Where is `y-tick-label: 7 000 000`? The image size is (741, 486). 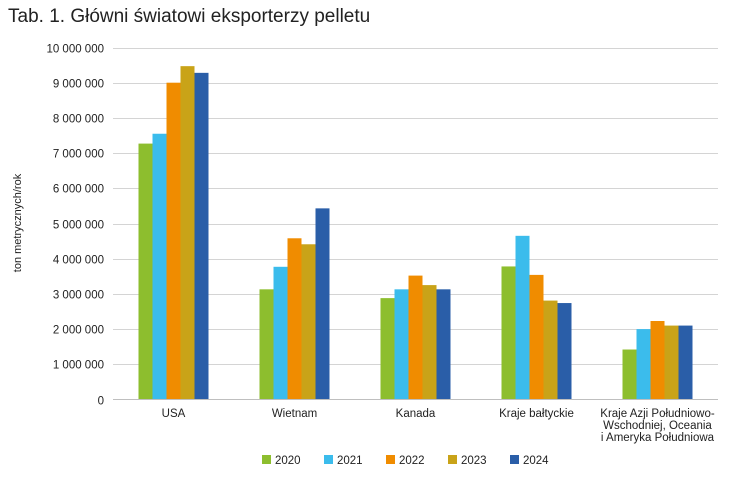
y-tick-label: 7 000 000 is located at coordinates (78, 155).